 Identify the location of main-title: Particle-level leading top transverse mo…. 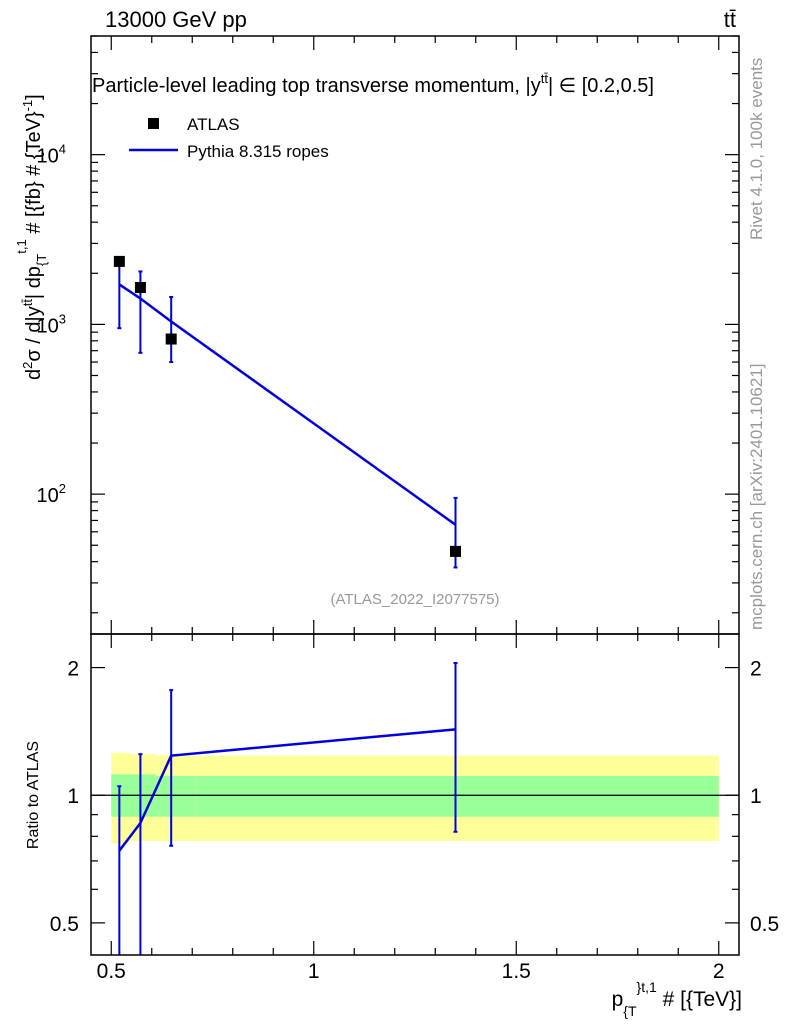
(373, 84).